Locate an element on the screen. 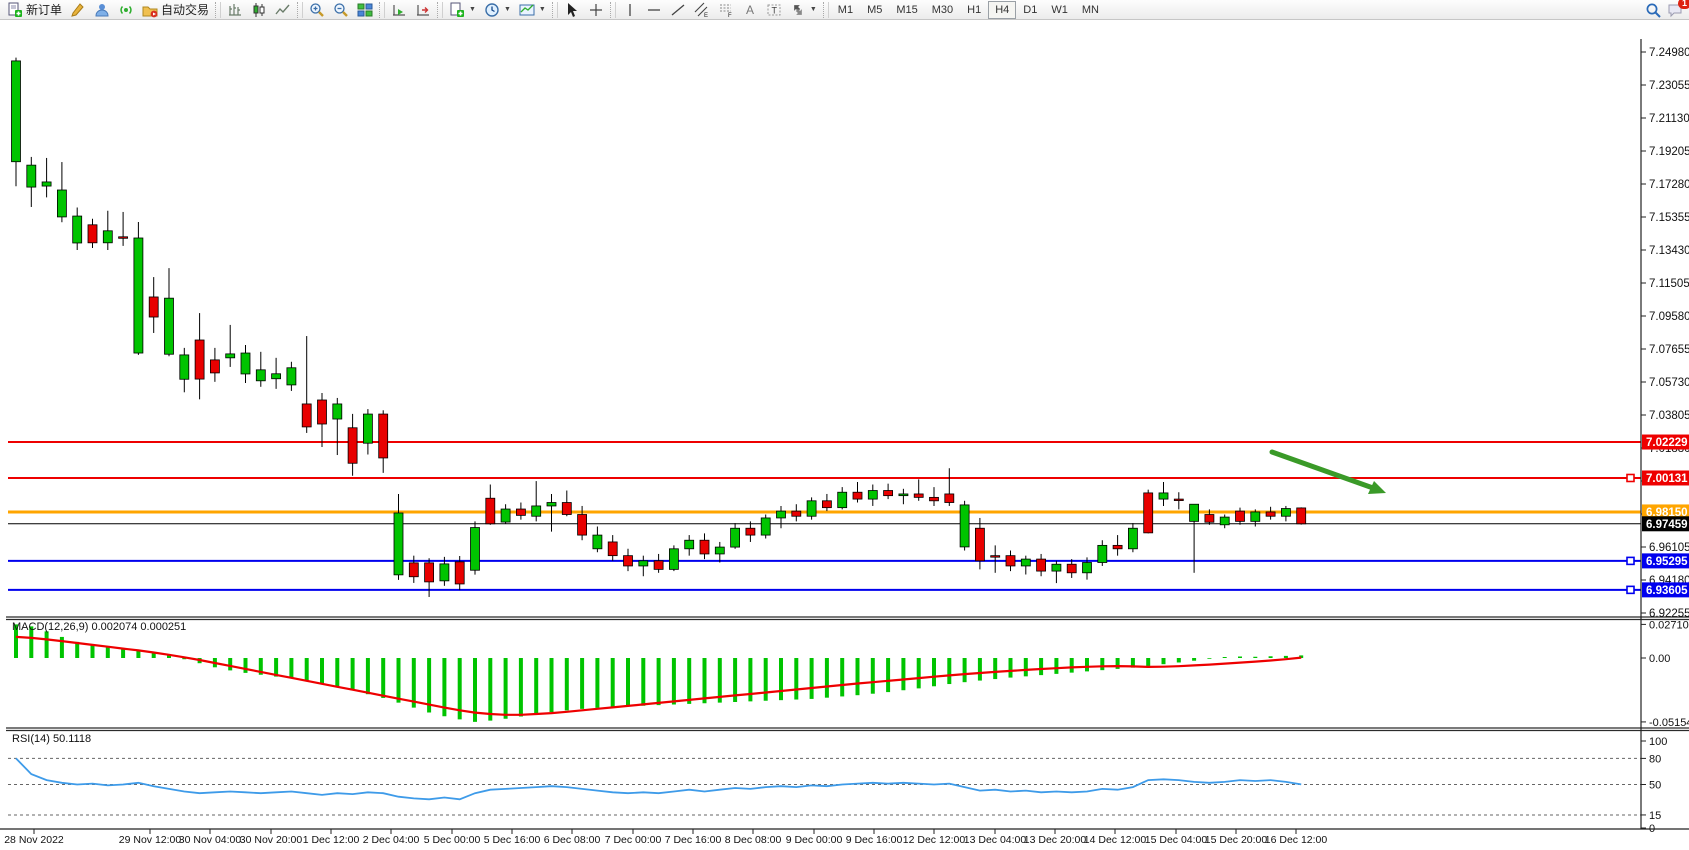 Image resolution: width=1689 pixels, height=850 pixels. rsi-axis-label: 15 is located at coordinates (1655, 816).